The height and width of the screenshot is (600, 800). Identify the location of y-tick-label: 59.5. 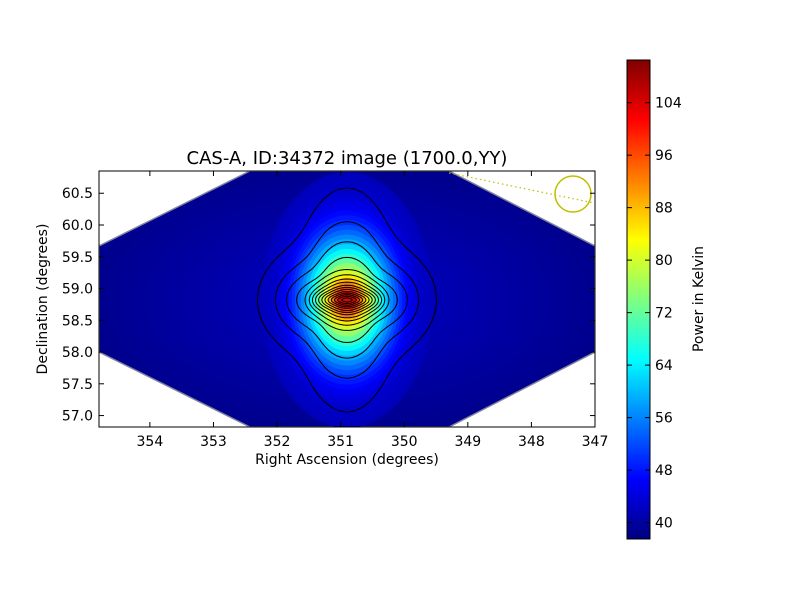
(77, 258).